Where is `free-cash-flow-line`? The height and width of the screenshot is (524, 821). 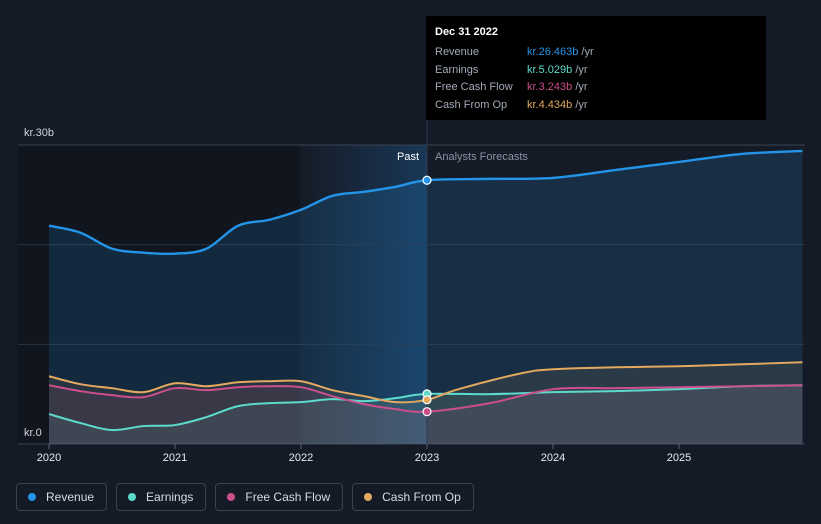
free-cash-flow-line is located at coordinates (425, 398).